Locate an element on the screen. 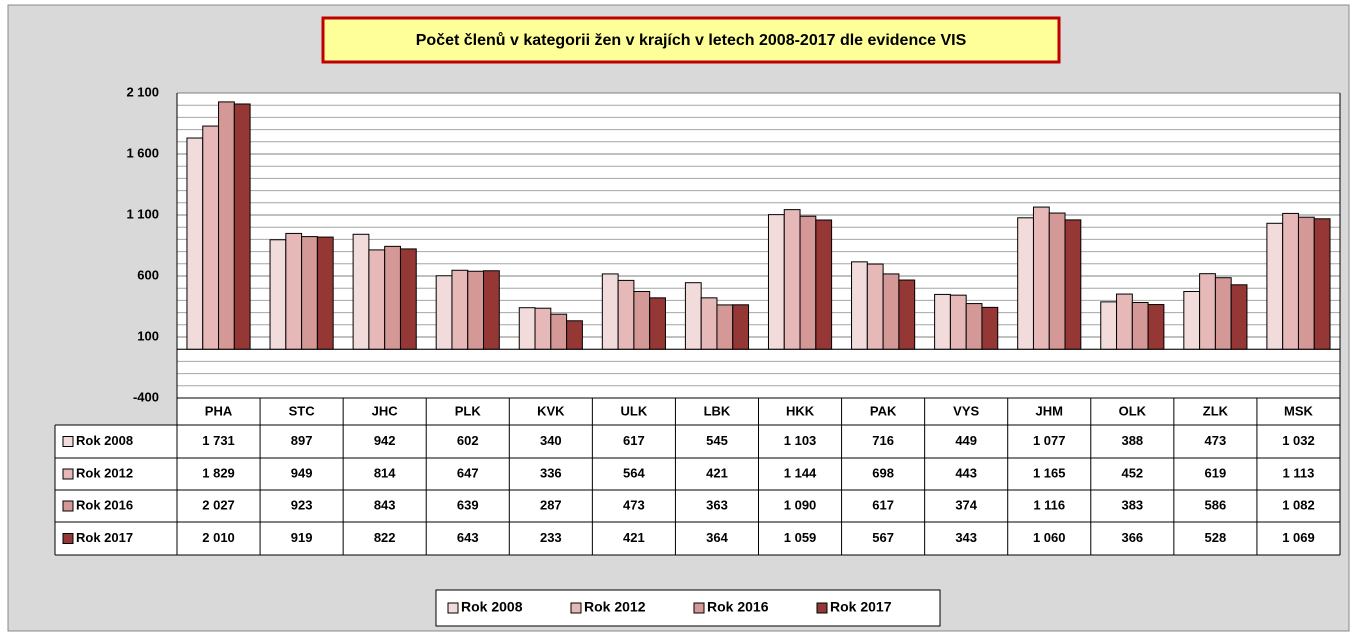  table-row-header: Rok 2016 is located at coordinates (104, 504).